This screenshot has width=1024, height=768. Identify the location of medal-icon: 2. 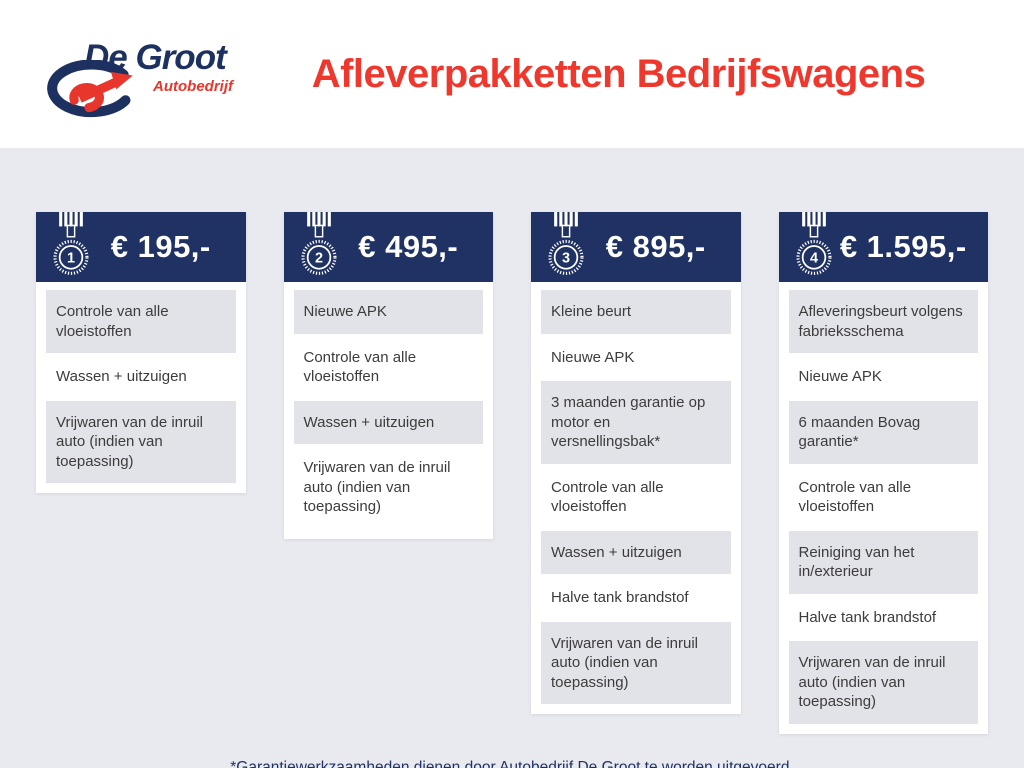
(318, 243).